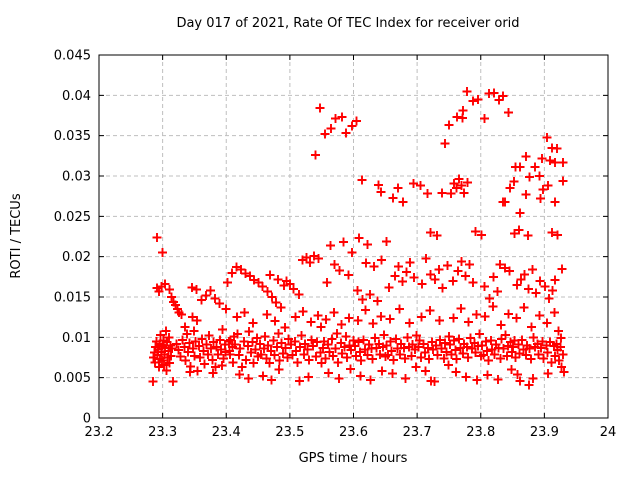 The image size is (640, 480). I want to click on y-axis-label: ROTI / TECUs, so click(16, 235).